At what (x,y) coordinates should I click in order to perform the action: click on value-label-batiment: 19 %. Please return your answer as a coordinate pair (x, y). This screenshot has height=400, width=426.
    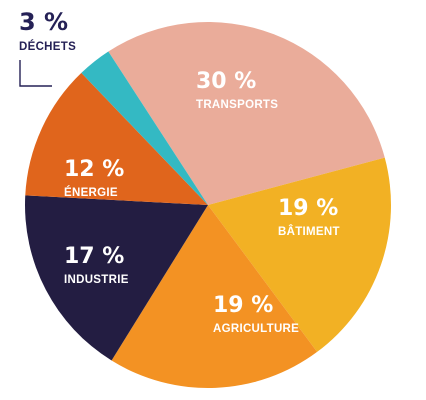
    Looking at the image, I should click on (308, 208).